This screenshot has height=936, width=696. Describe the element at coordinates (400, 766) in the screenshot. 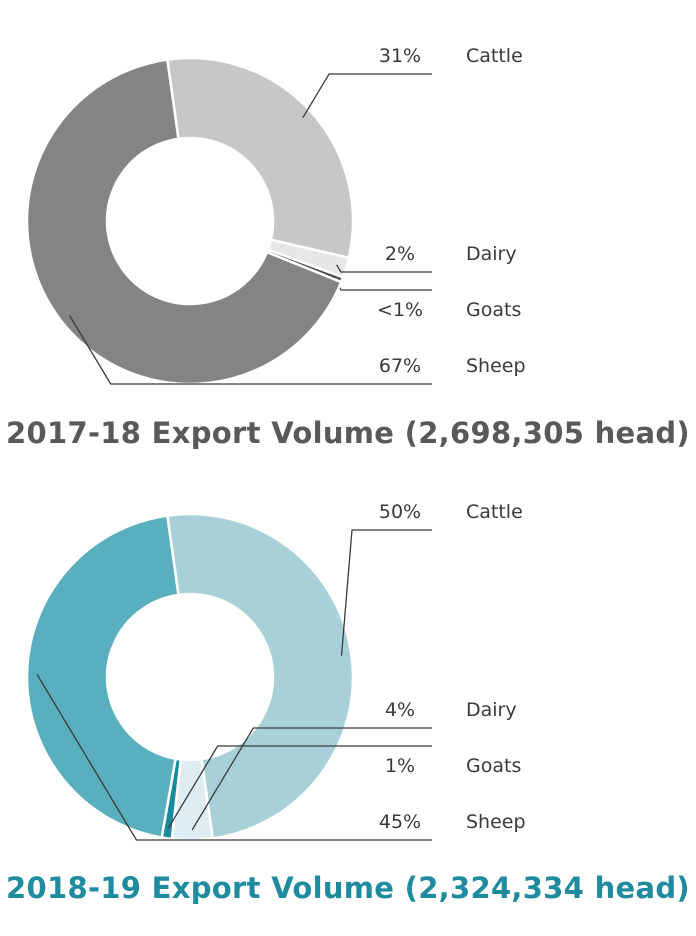

I see `value-label-goats: 1%` at that location.